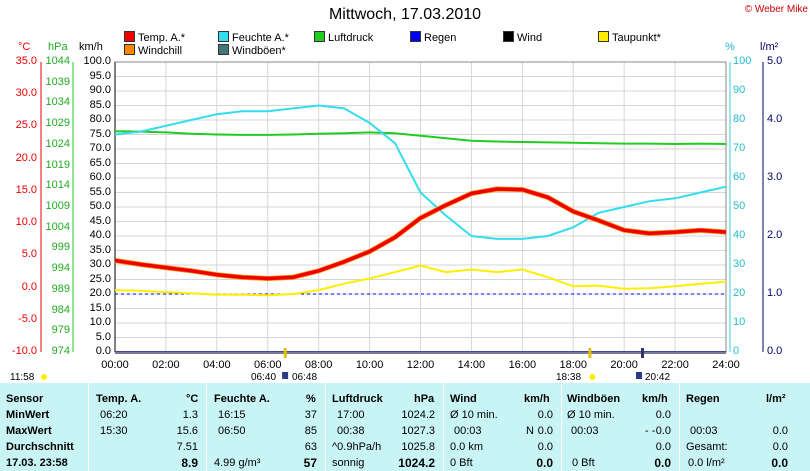 Image resolution: width=810 pixels, height=471 pixels. Describe the element at coordinates (424, 399) in the screenshot. I see `pressure-unit: hPa` at that location.